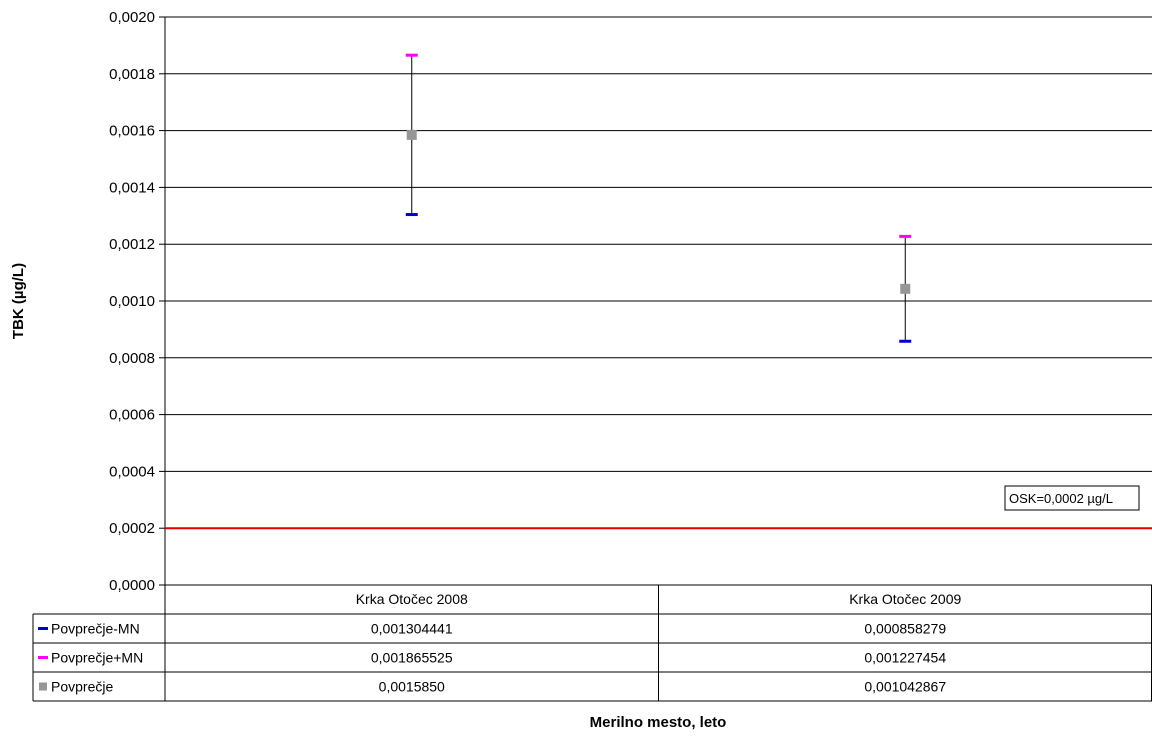 The image size is (1152, 738). I want to click on data-label: 0,0015850, so click(412, 687).